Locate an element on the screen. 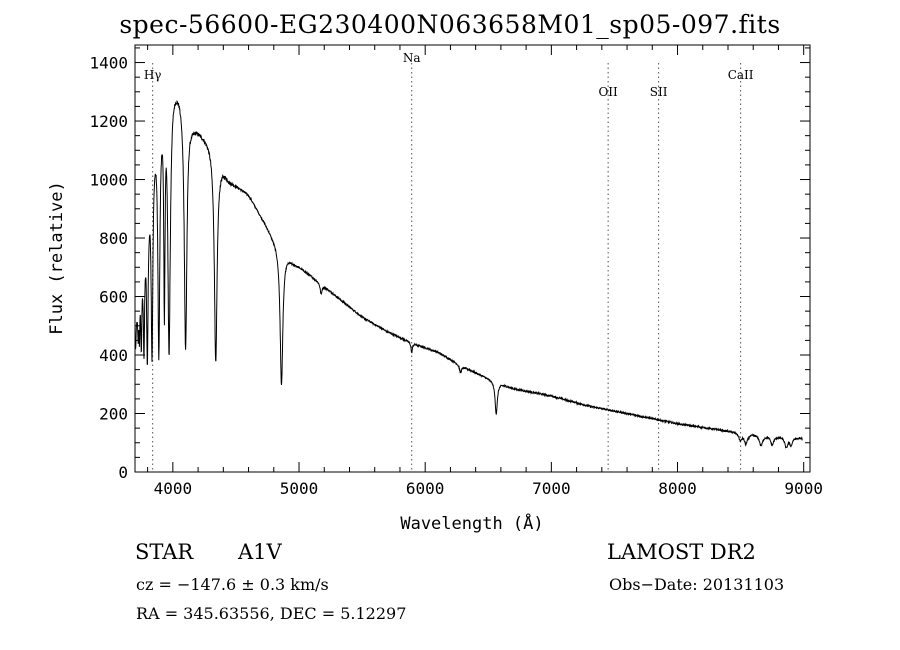  ra-dec-coordinates: RA = 345.63556, DEC = 5.12297 is located at coordinates (271, 613).